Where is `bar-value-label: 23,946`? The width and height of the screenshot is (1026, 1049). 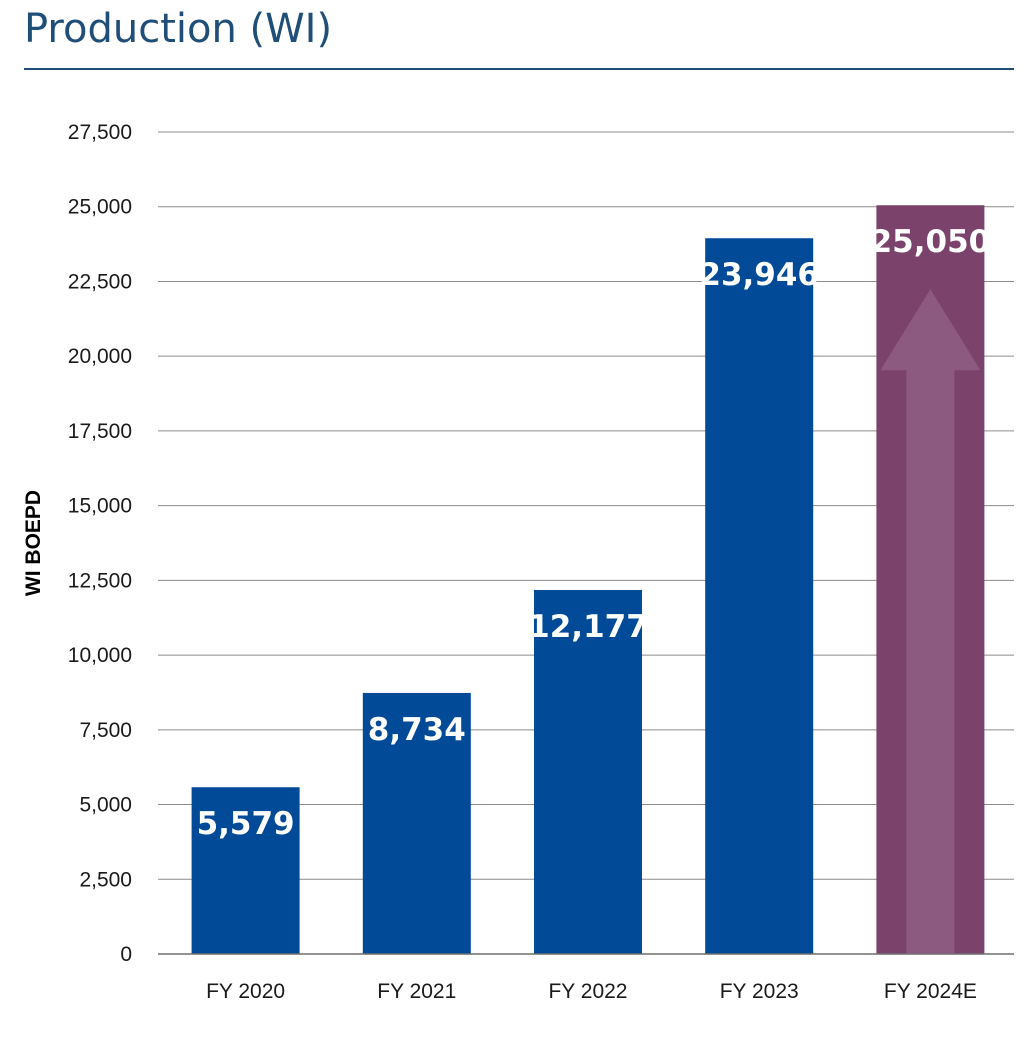
bar-value-label: 23,946 is located at coordinates (759, 275).